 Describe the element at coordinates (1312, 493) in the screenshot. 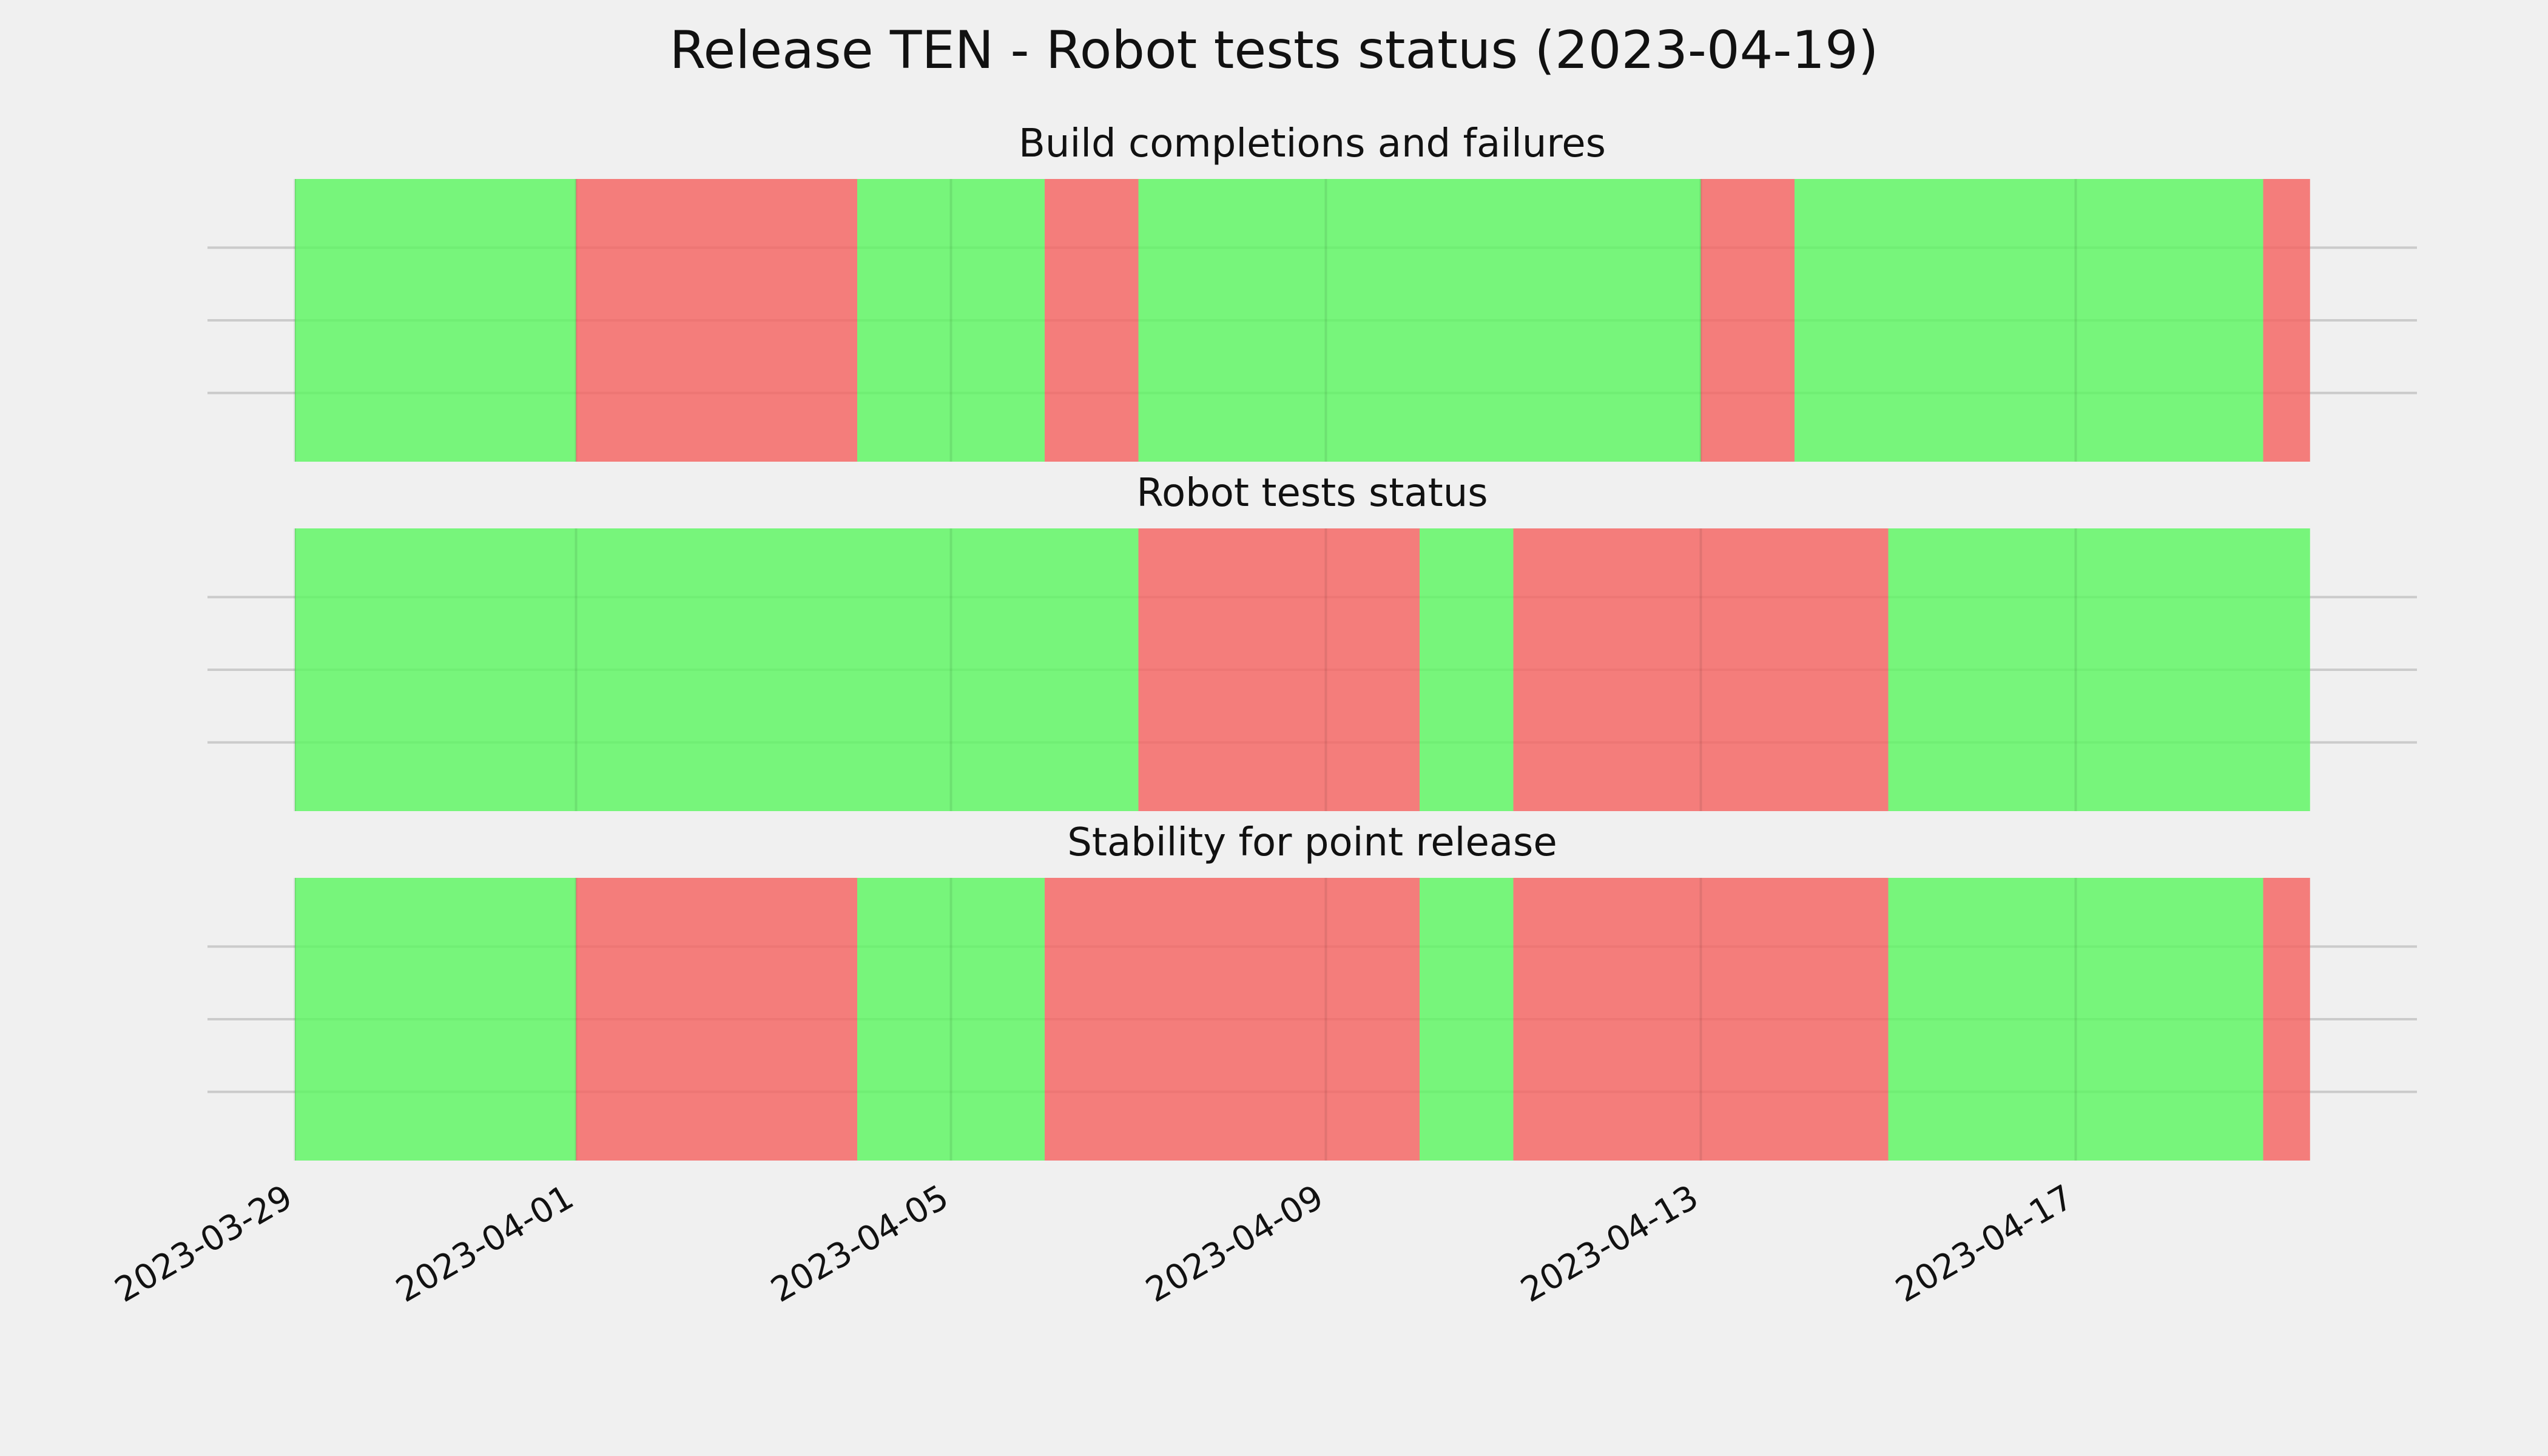

I see `panel-title: Robot tests status` at that location.